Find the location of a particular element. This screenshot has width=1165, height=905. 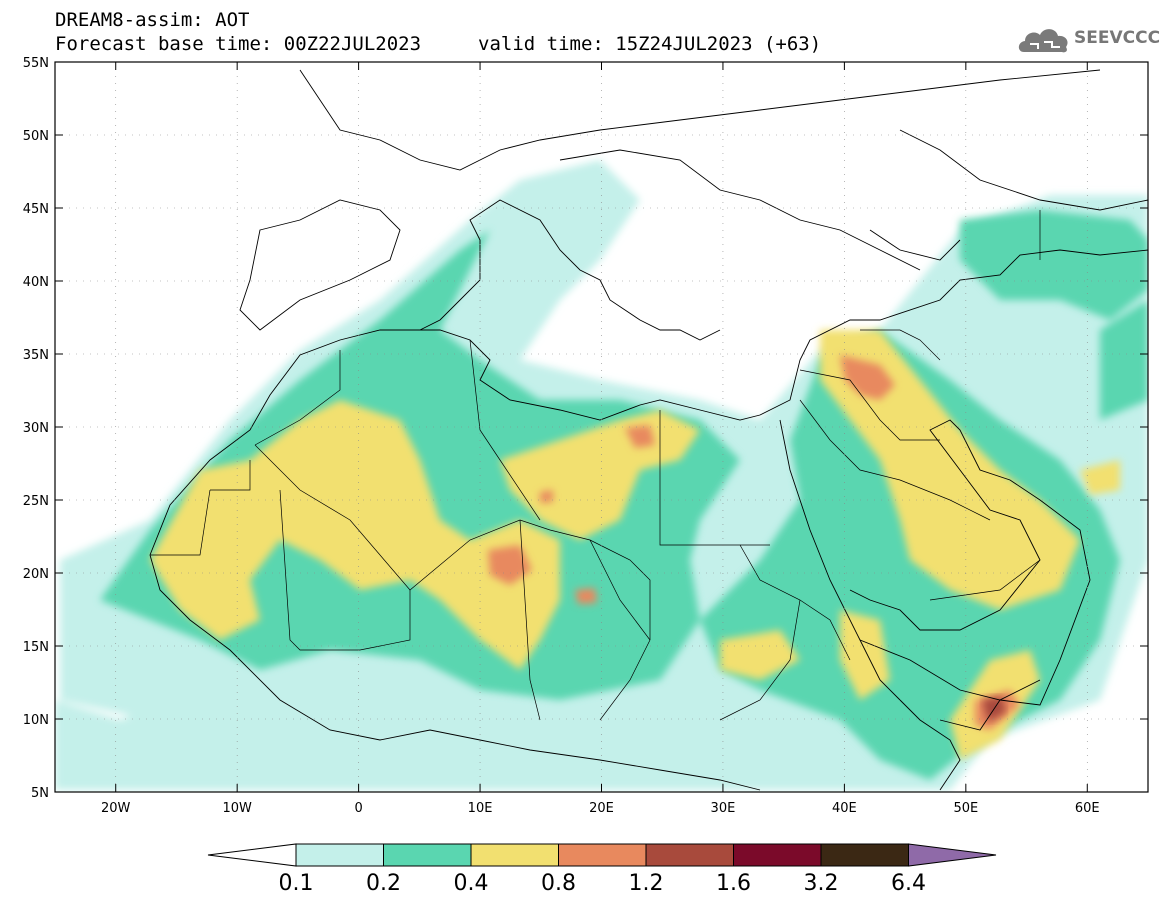

lon-tick-label: 30E is located at coordinates (723, 808).